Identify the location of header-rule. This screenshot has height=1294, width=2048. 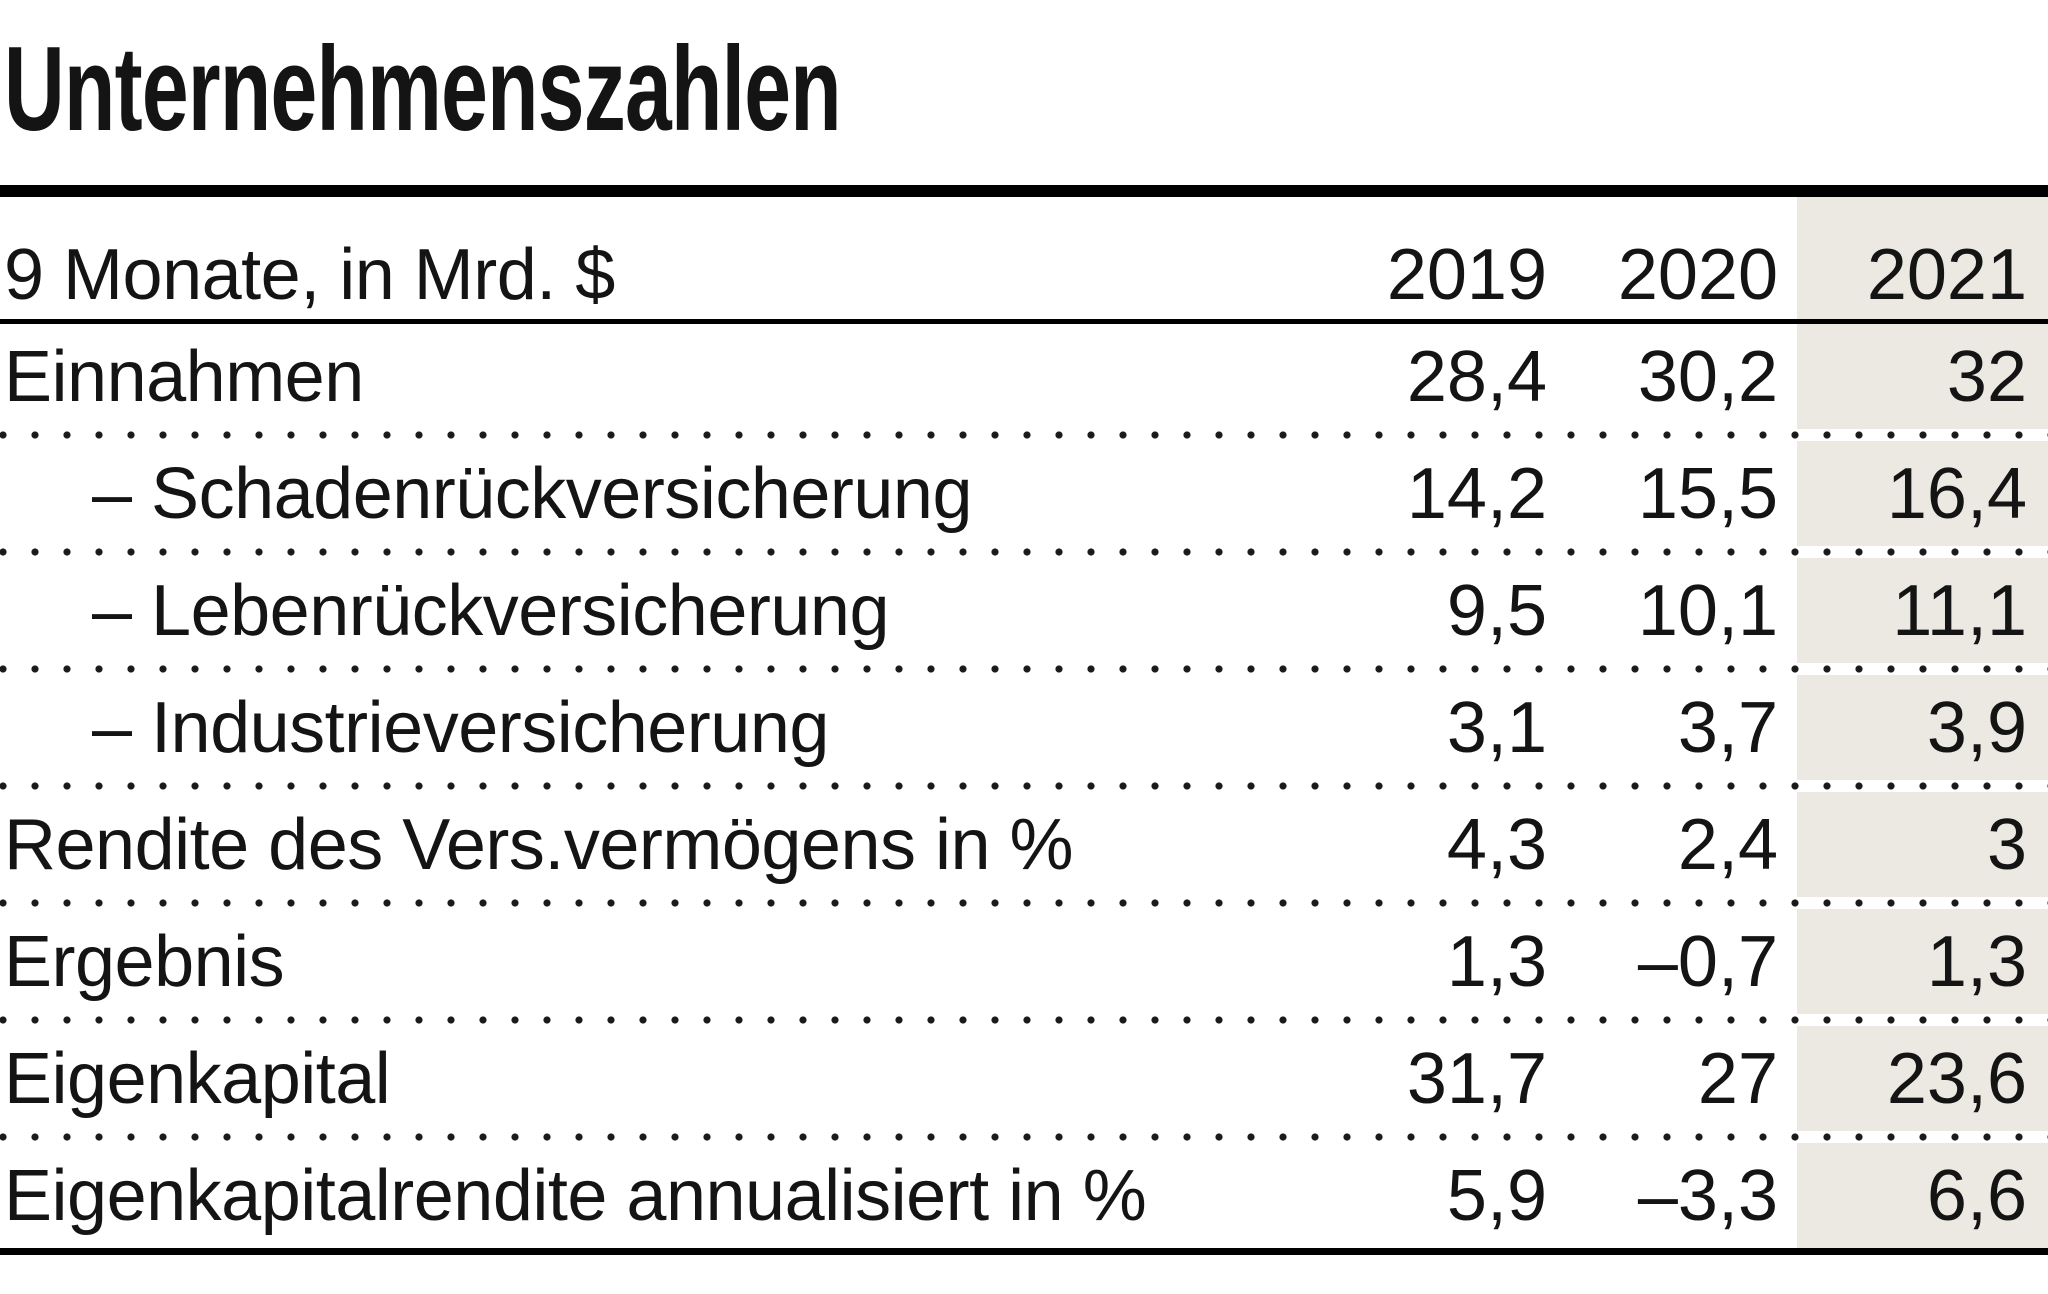
(1024, 321).